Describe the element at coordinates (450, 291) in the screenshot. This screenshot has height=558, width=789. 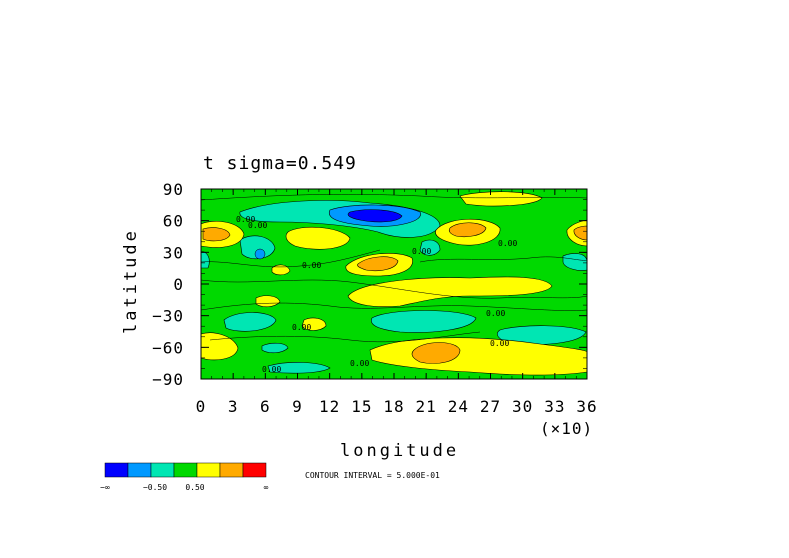
I see `warm-band-equator` at that location.